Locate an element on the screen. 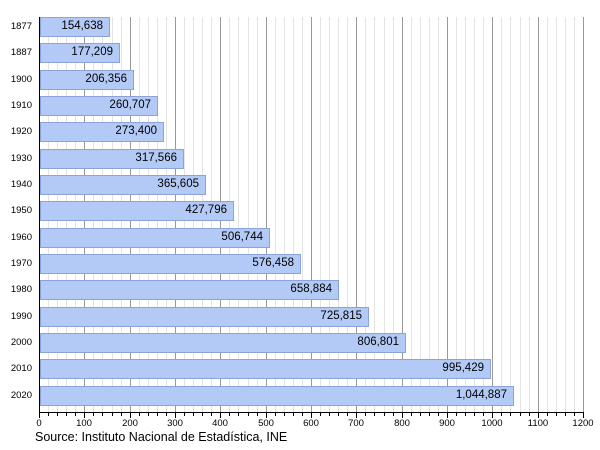 The image size is (600, 450). x-axis-tick-label: 1000 is located at coordinates (492, 423).